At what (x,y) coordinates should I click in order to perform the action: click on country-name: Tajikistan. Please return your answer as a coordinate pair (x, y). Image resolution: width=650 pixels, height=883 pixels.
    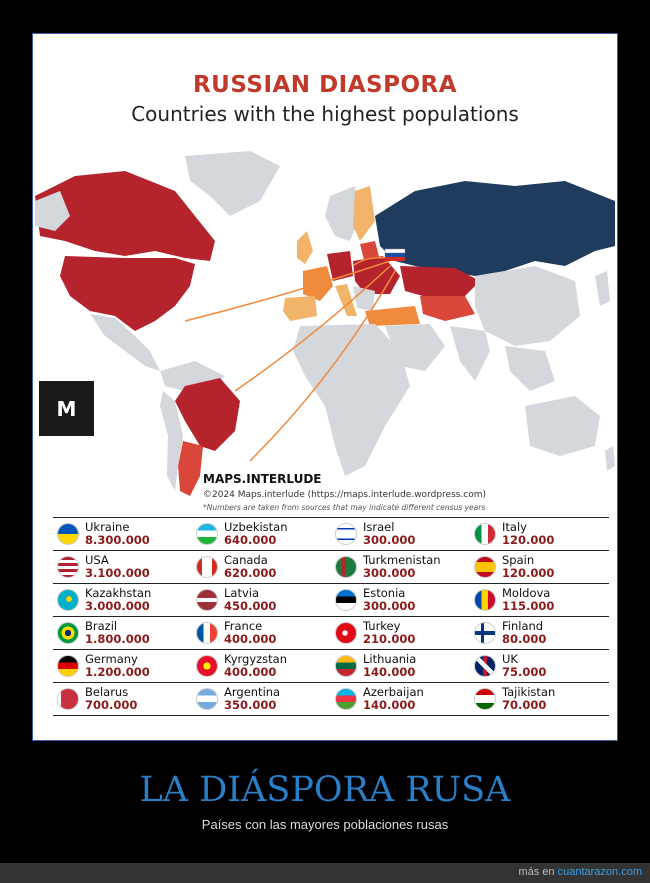
    Looking at the image, I should click on (529, 692).